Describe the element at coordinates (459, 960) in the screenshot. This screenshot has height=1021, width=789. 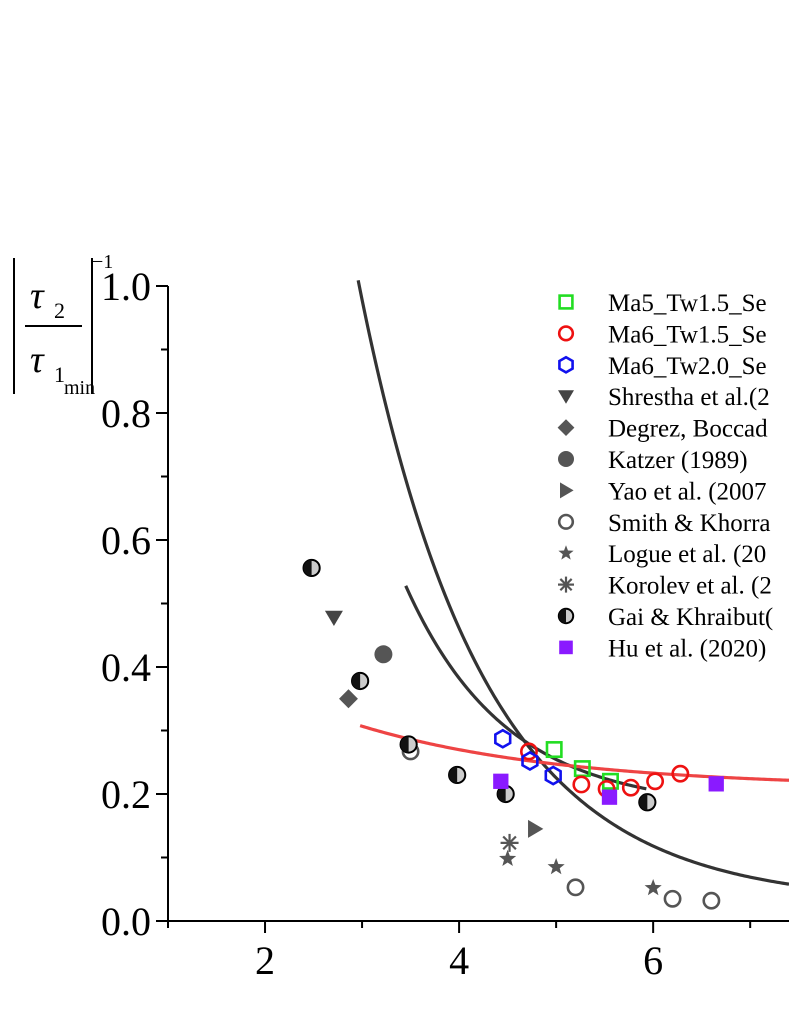
I see `x-tick-label: 4` at that location.